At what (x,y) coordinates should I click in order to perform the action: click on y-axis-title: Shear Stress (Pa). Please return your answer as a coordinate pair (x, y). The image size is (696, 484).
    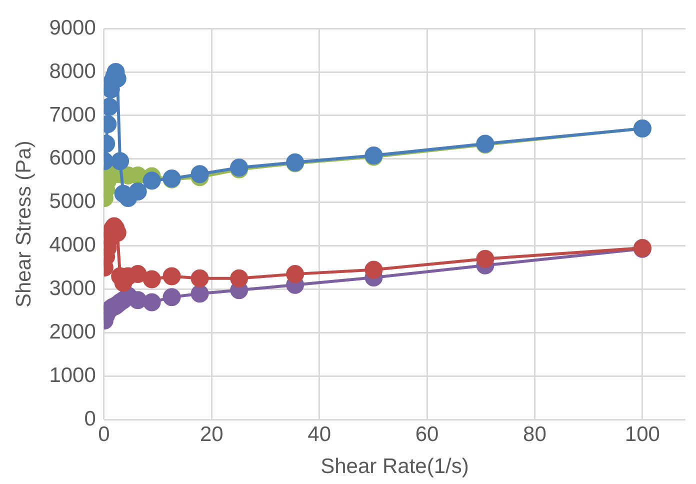
    Looking at the image, I should click on (24, 224).